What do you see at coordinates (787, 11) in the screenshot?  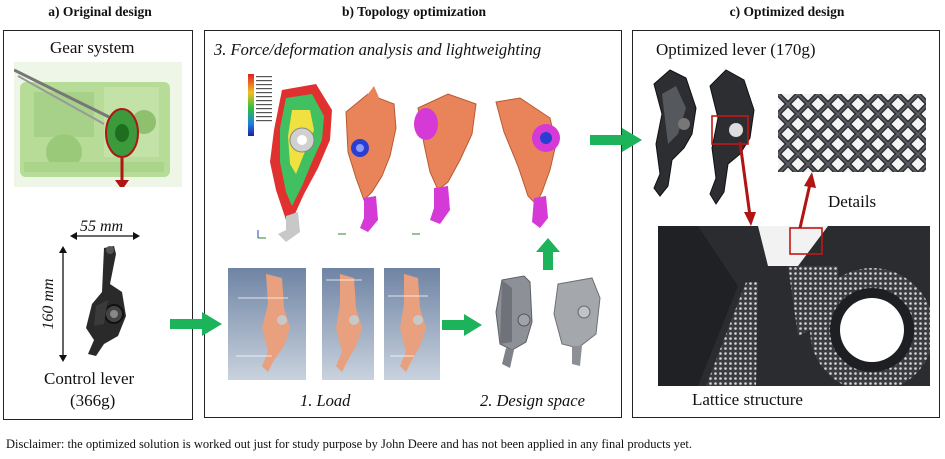 I see `panel-c-title: c) Optimized design` at bounding box center [787, 11].